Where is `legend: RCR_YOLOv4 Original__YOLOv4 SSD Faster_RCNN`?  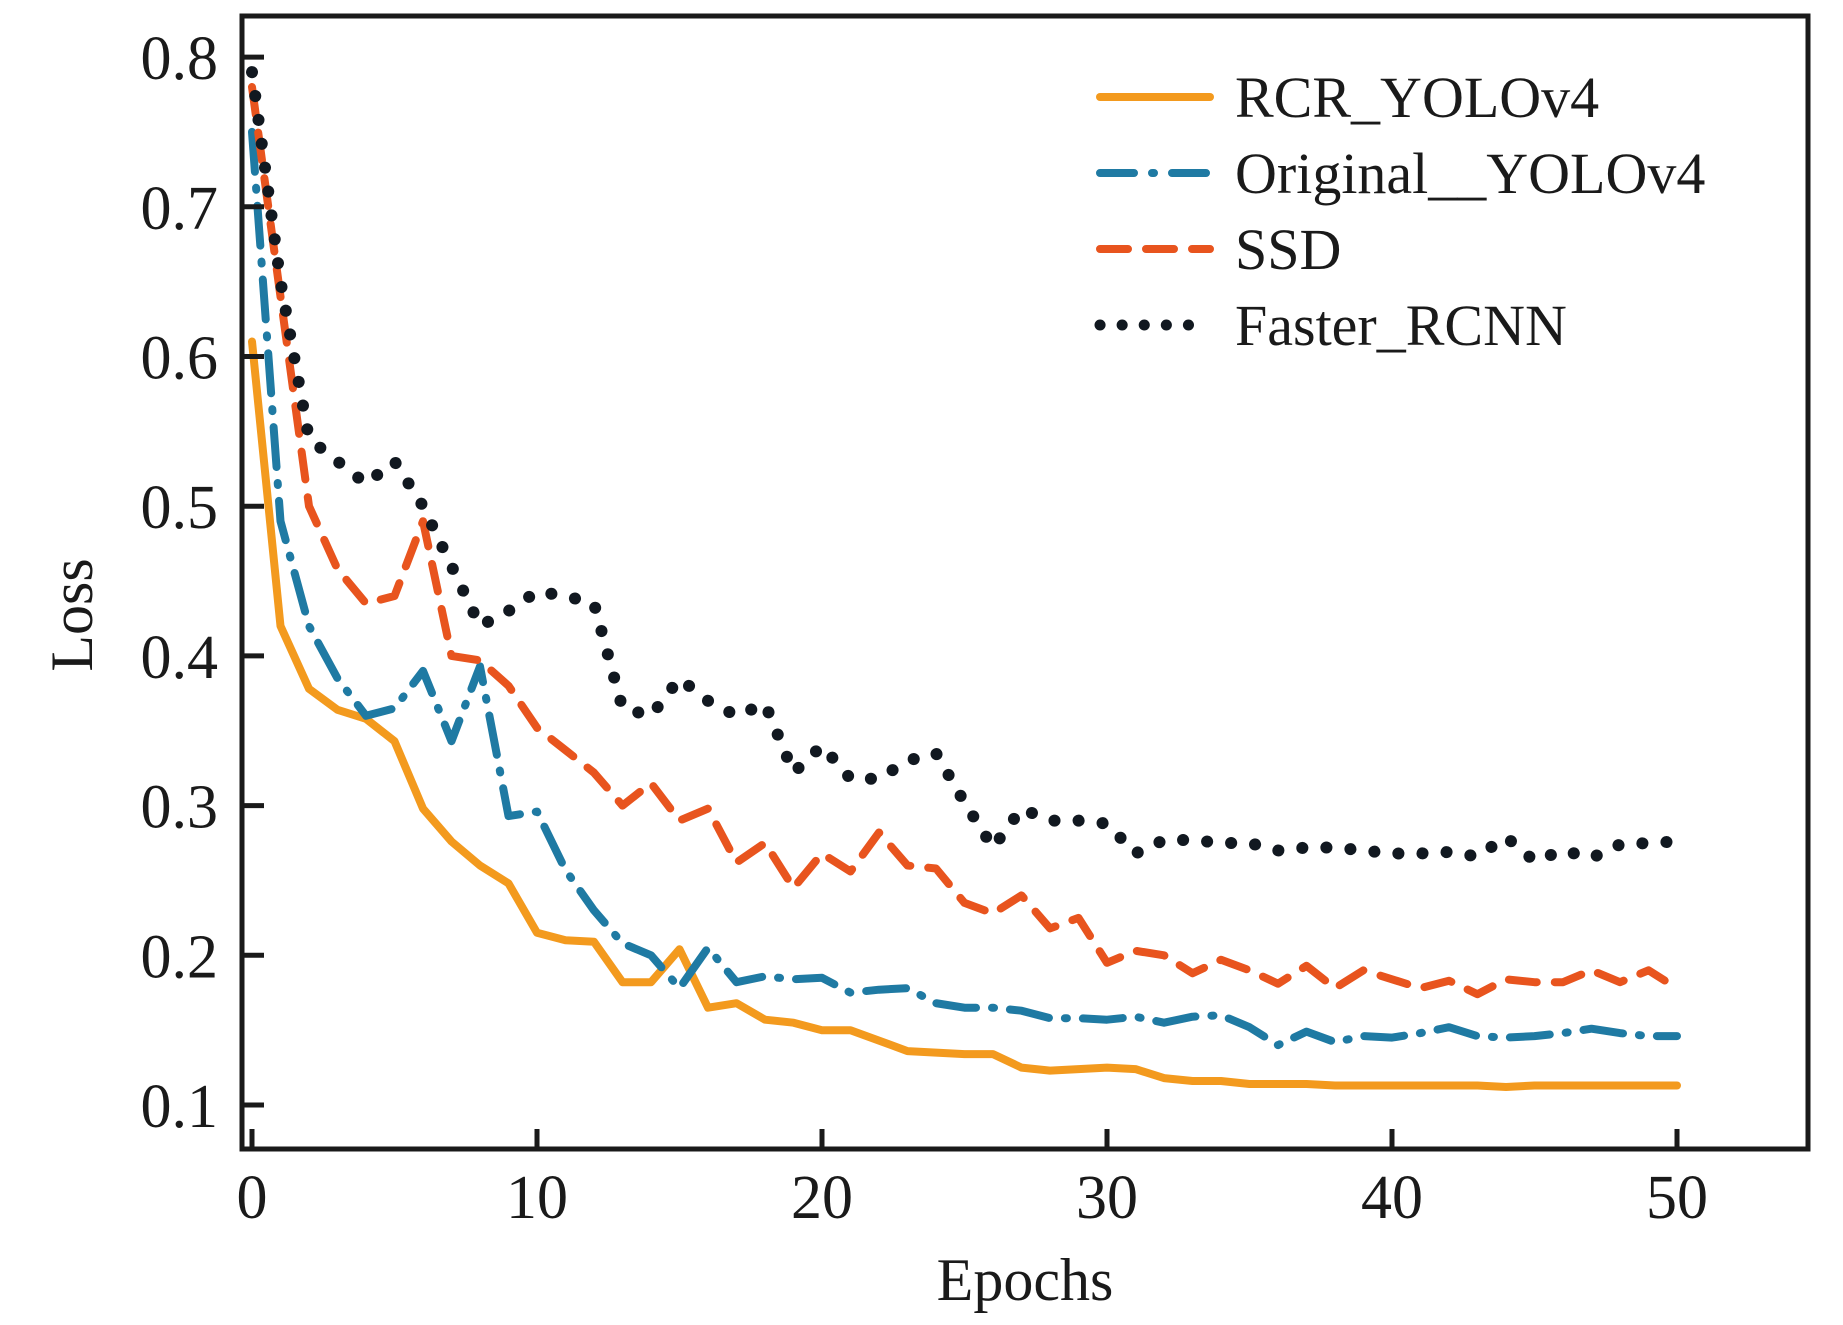
legend: RCR_YOLOv4 Original__YOLOv4 SSD Faster_RCNN is located at coordinates (1399, 211).